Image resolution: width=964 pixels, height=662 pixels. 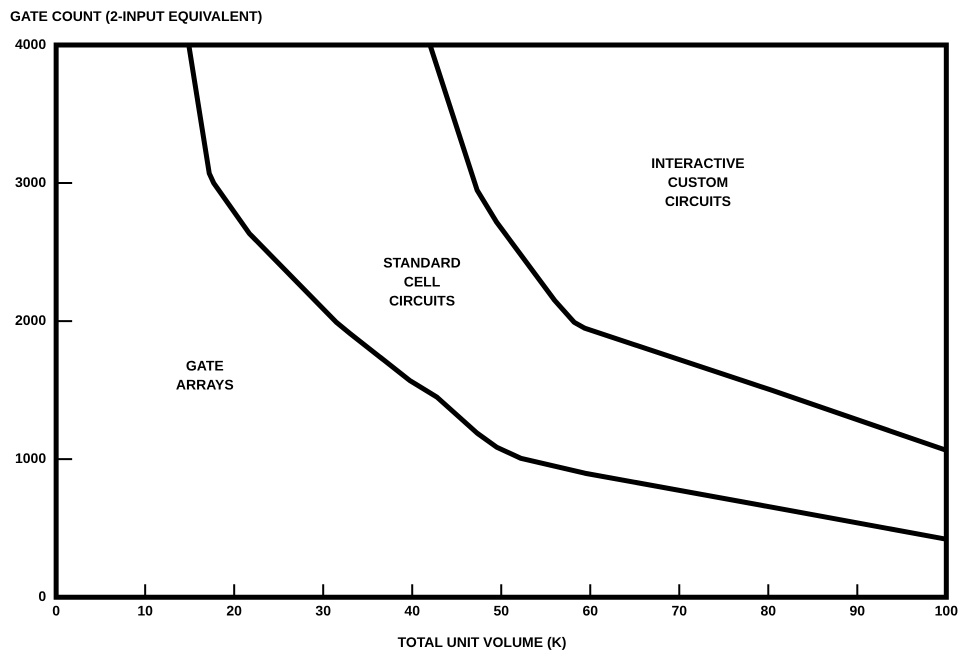 What do you see at coordinates (858, 610) in the screenshot?
I see `x-tick-label: 90` at bounding box center [858, 610].